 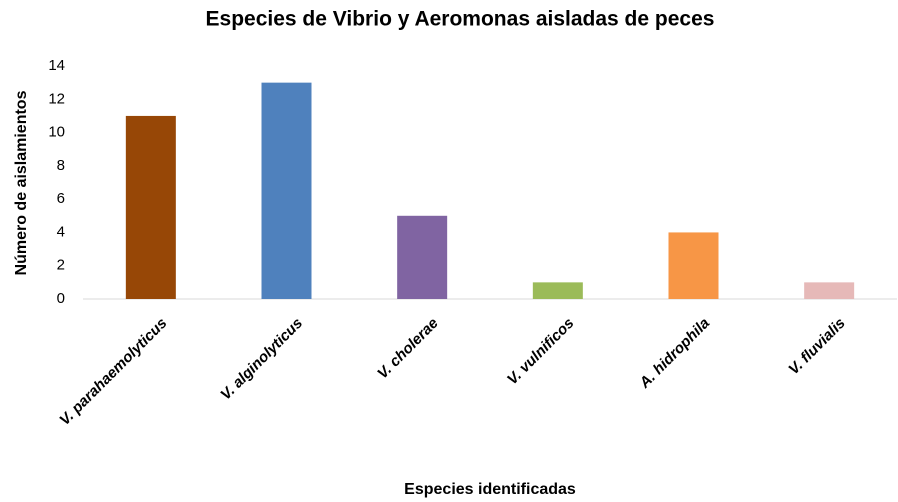 What do you see at coordinates (56, 132) in the screenshot?
I see `y-tick-label: 10` at bounding box center [56, 132].